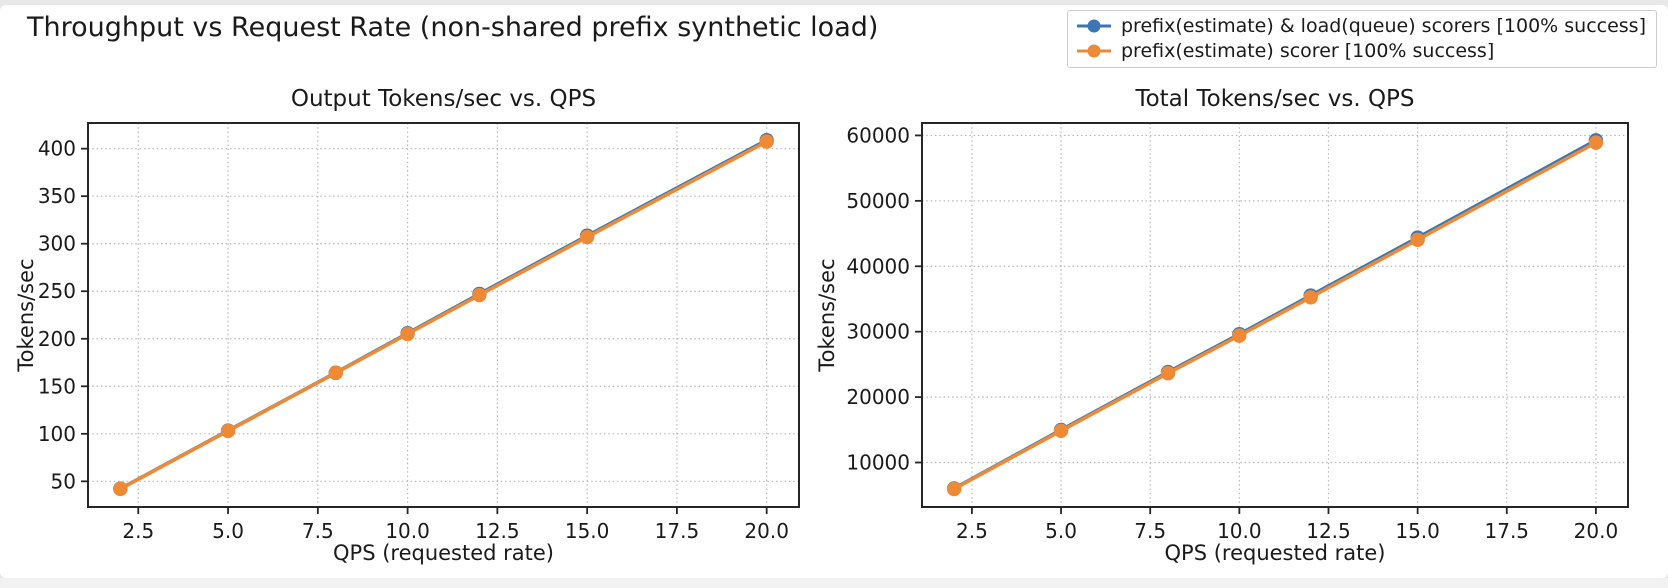  Describe the element at coordinates (878, 201) in the screenshot. I see `y-tick-label: 50000` at that location.